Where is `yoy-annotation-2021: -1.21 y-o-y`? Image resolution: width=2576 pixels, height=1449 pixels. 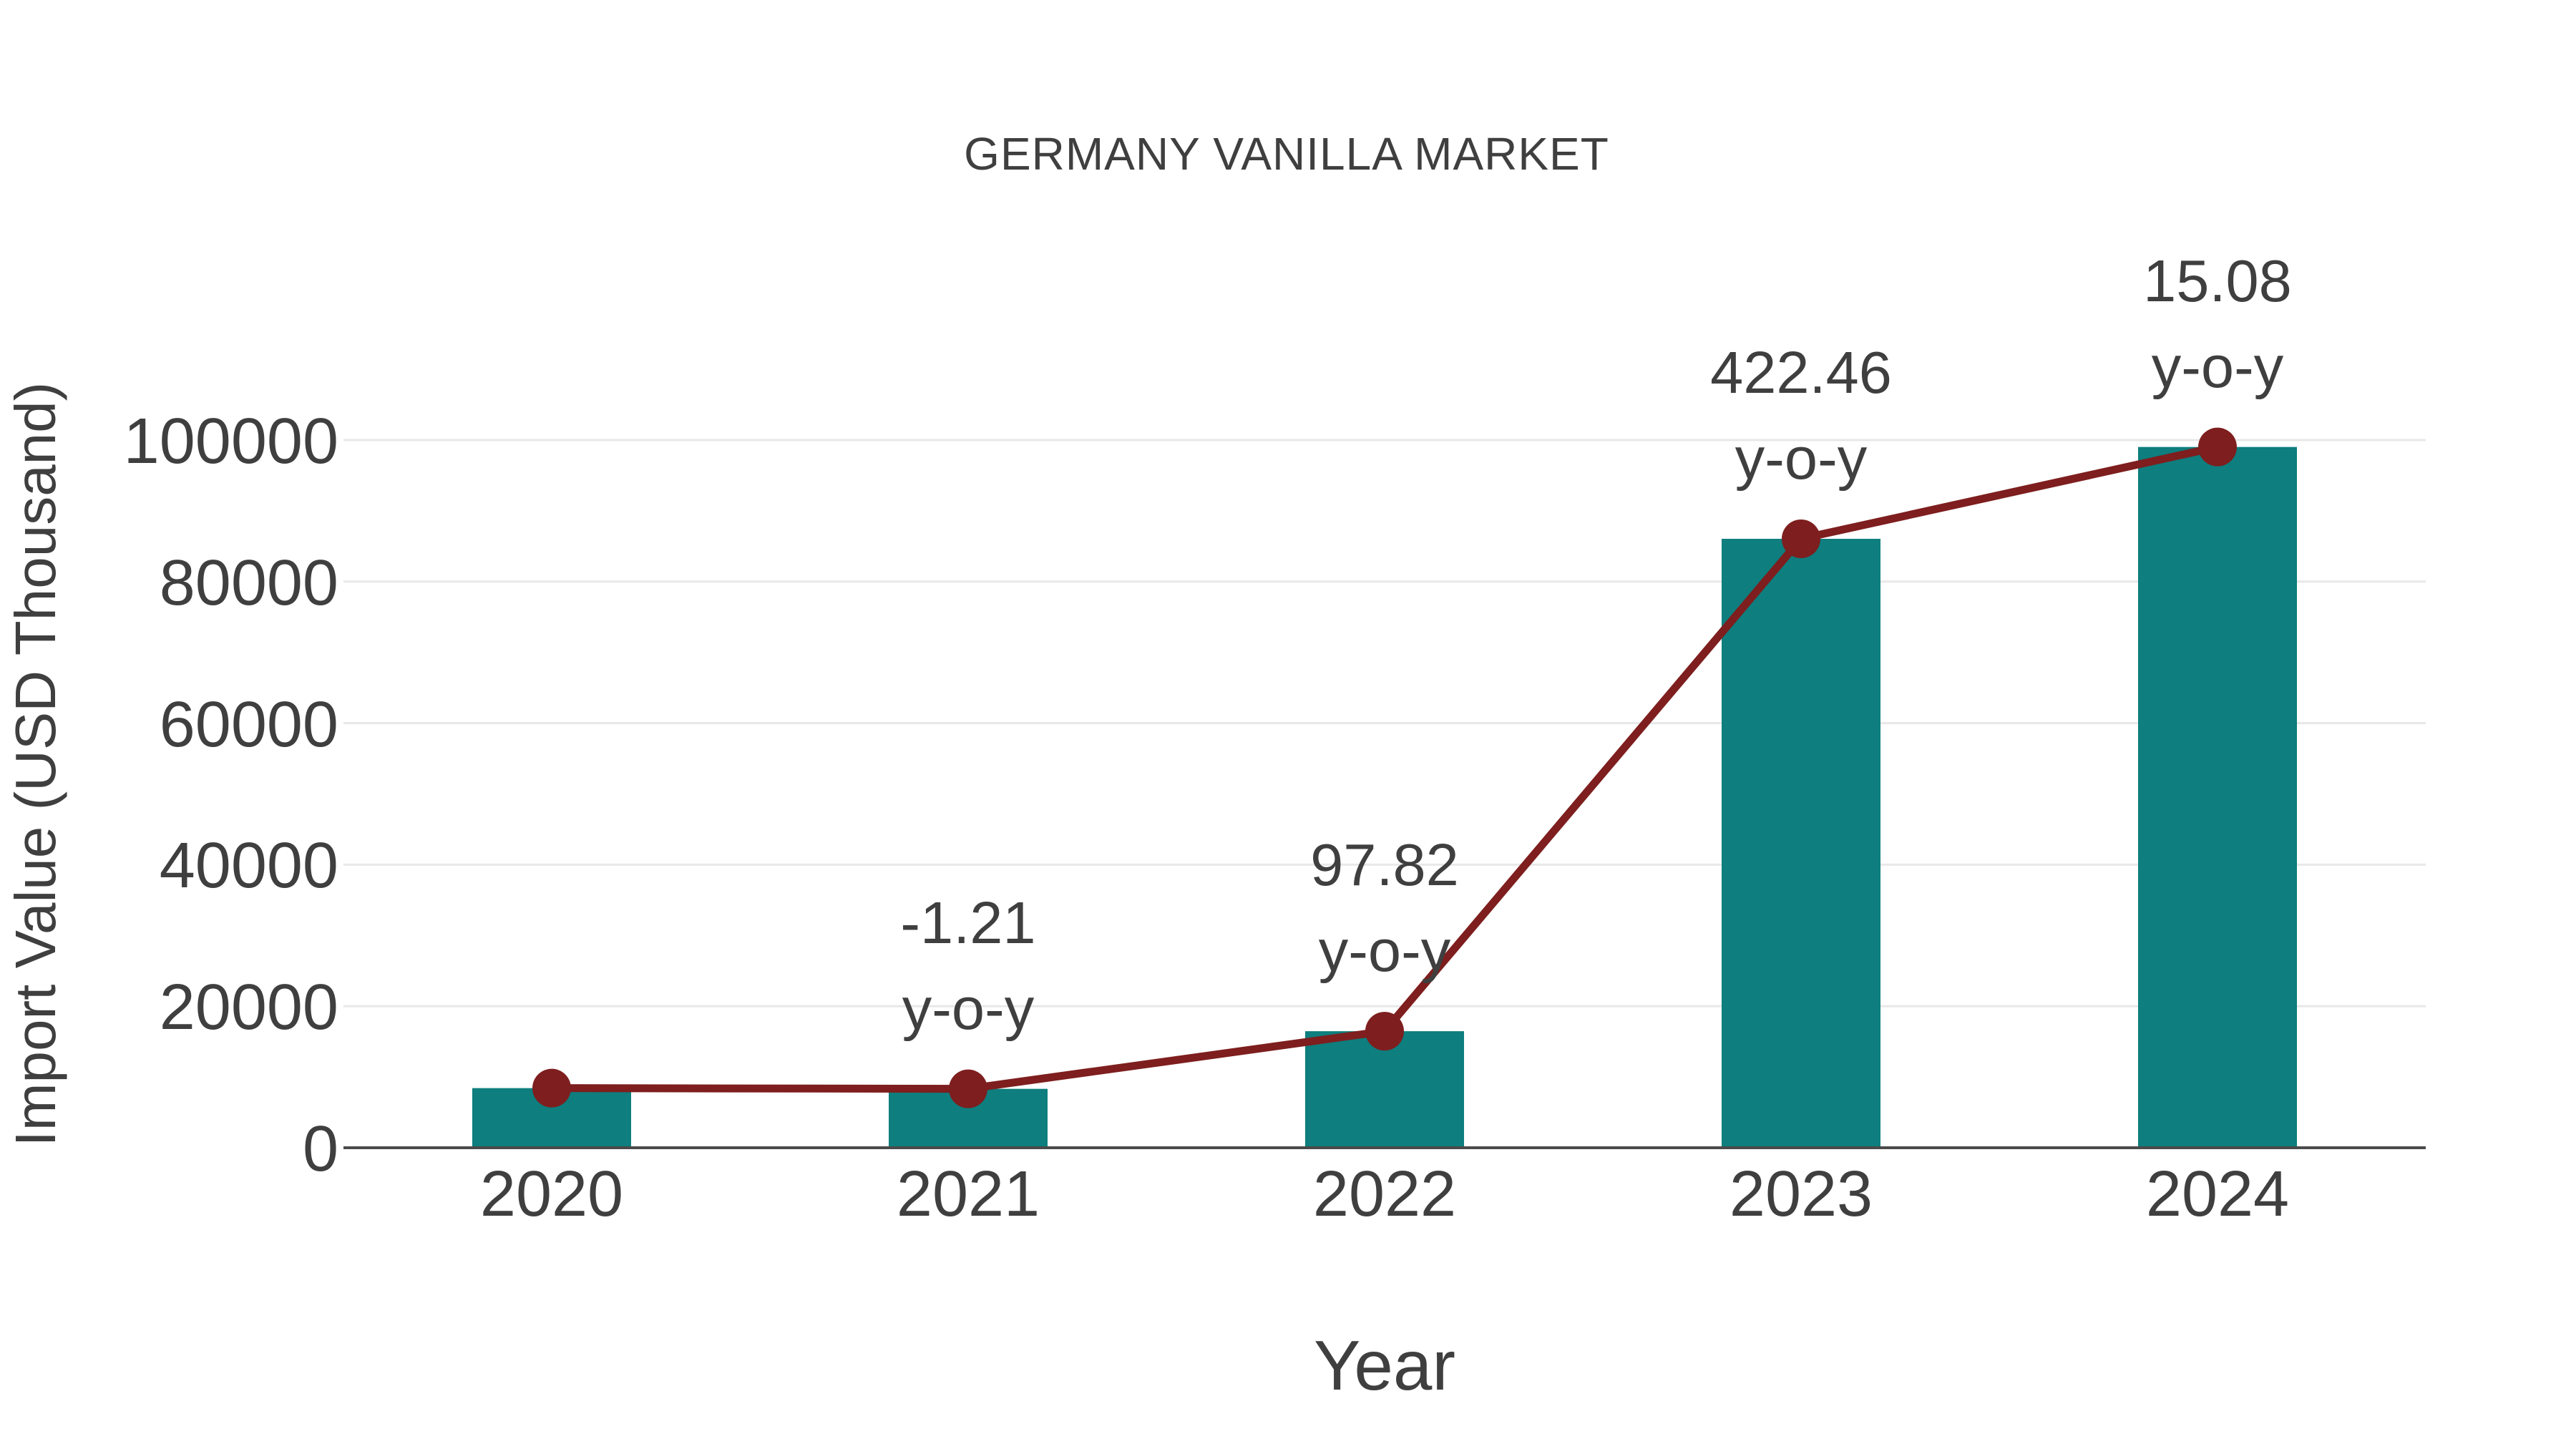 yoy-annotation-2021: -1.21 y-o-y is located at coordinates (968, 966).